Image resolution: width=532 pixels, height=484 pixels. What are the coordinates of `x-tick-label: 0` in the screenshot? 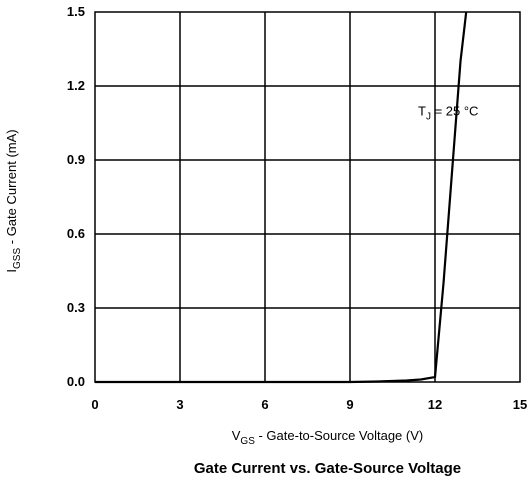 It's located at (94, 404).